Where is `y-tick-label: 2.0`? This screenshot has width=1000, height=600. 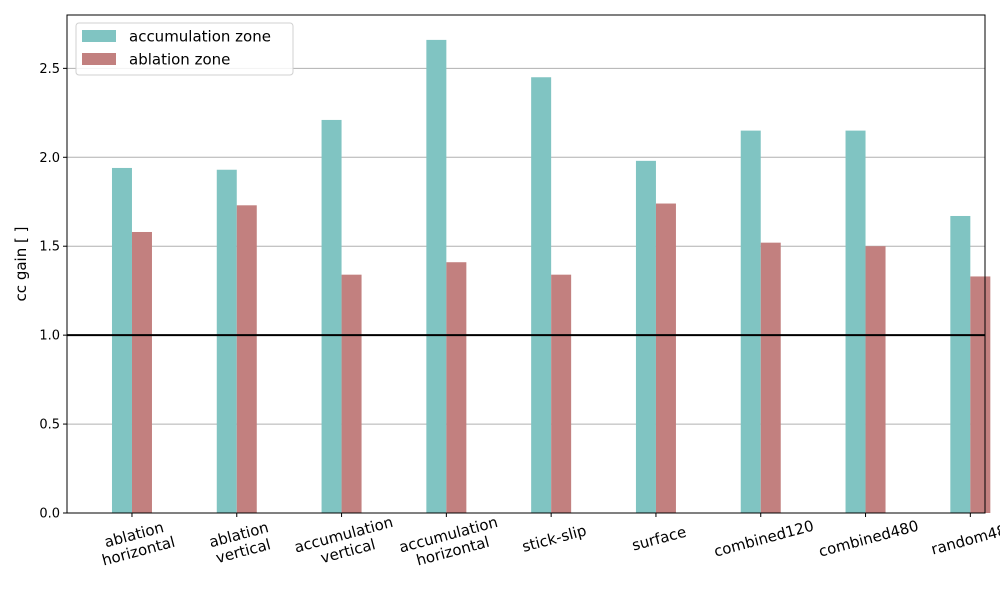
y-tick-label: 2.0 is located at coordinates (49, 158).